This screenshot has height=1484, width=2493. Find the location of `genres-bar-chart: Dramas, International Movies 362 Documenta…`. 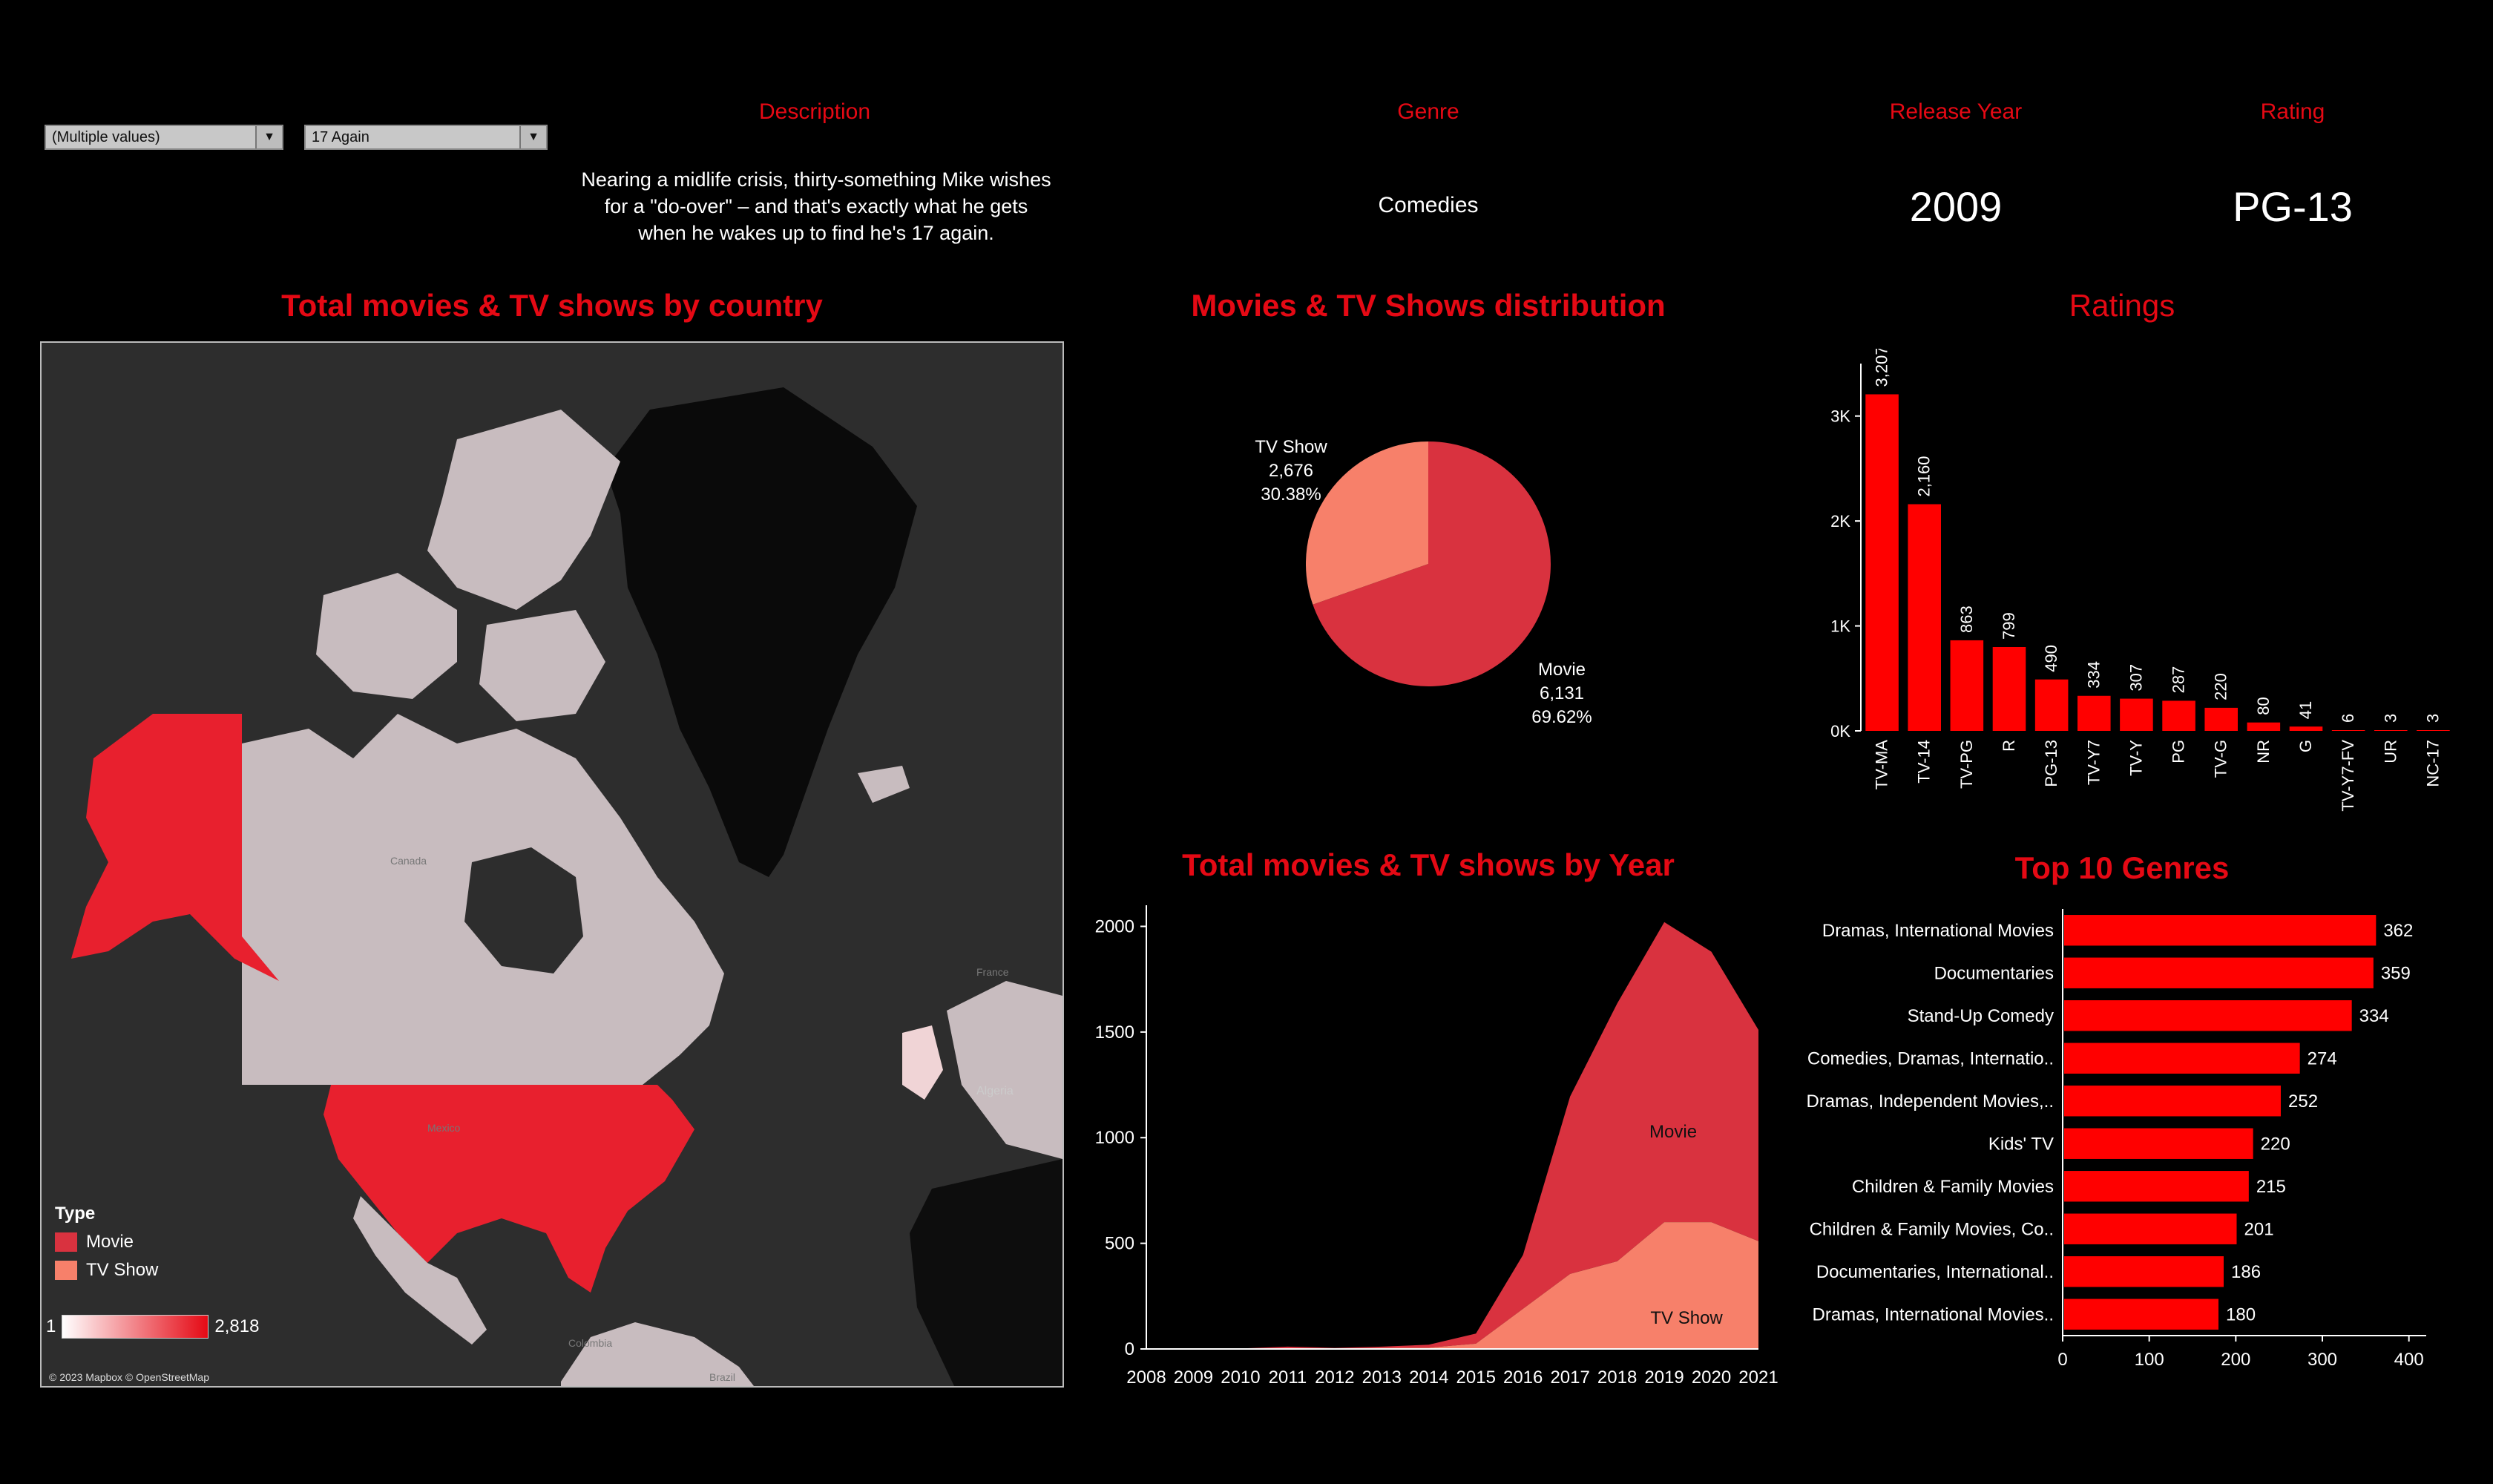

genres-bar-chart: Dramas, International Movies 362 Documenta… is located at coordinates (2129, 1143).